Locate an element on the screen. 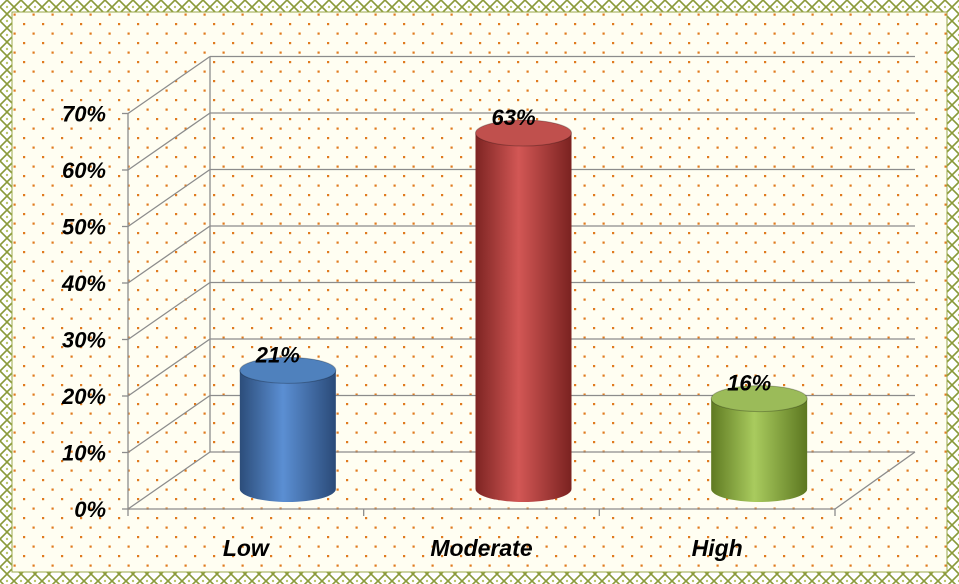 This screenshot has width=959, height=584. y-axis-ticks: 0% 10% 20% 30% 40% 50% 60% 70% is located at coordinates (83, 312).